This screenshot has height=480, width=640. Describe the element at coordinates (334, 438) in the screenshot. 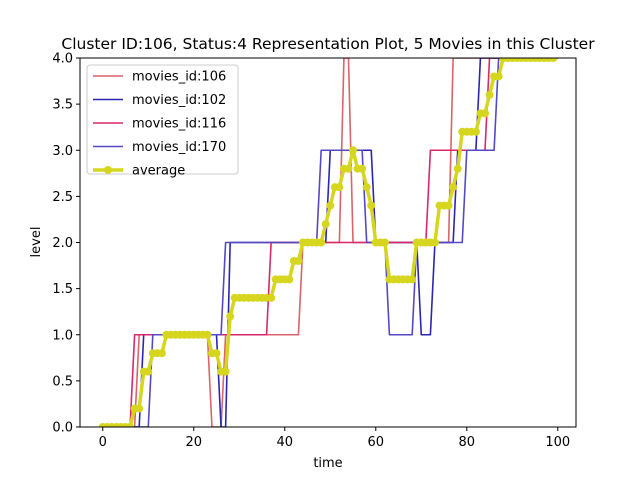

I see `x-axis: 0 20 40 60 80 100` at that location.